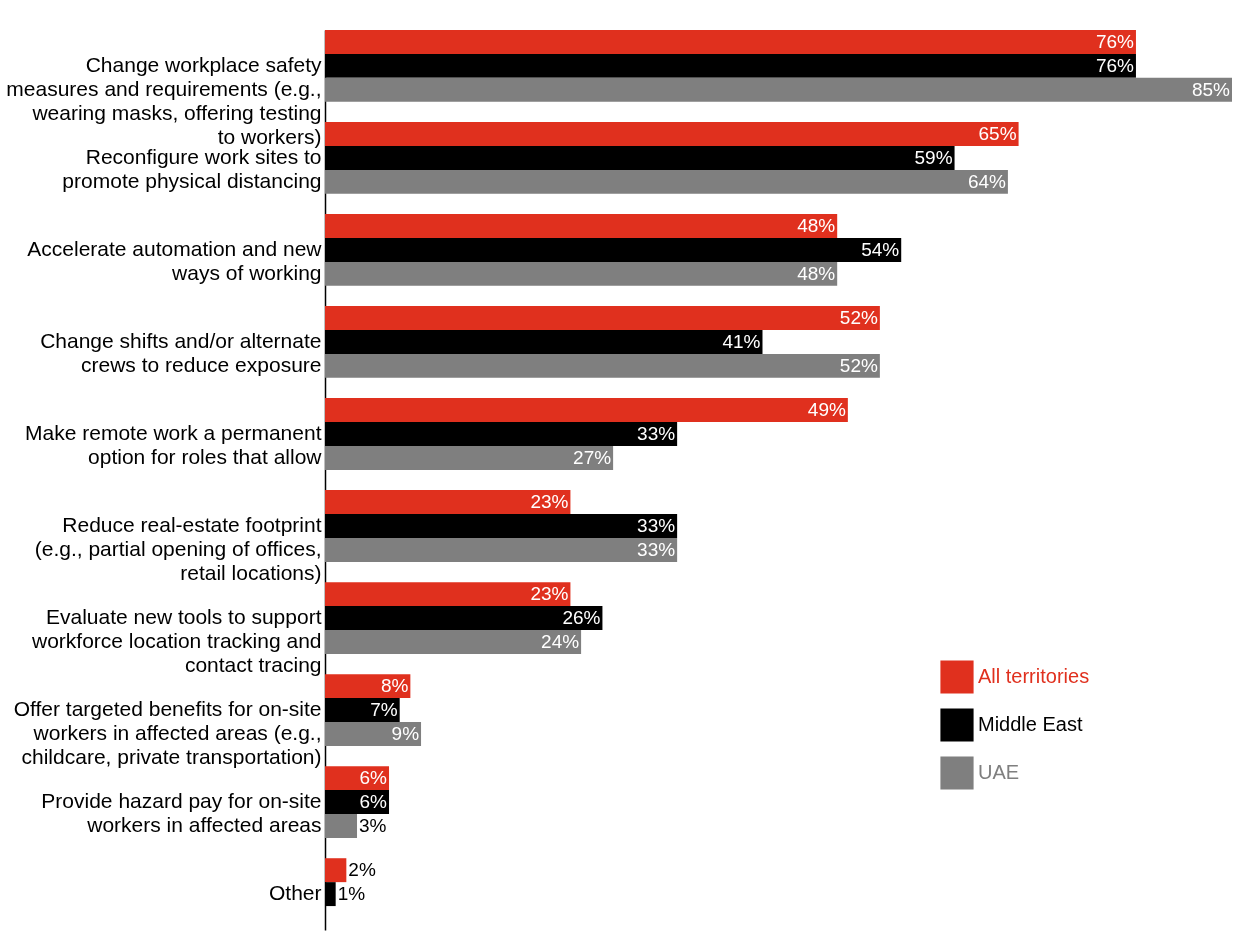  What do you see at coordinates (167, 733) in the screenshot?
I see `y-tick-label: Offer targeted benefits for on-site workers in affected areas (e.g., childcare, private transportation)` at bounding box center [167, 733].